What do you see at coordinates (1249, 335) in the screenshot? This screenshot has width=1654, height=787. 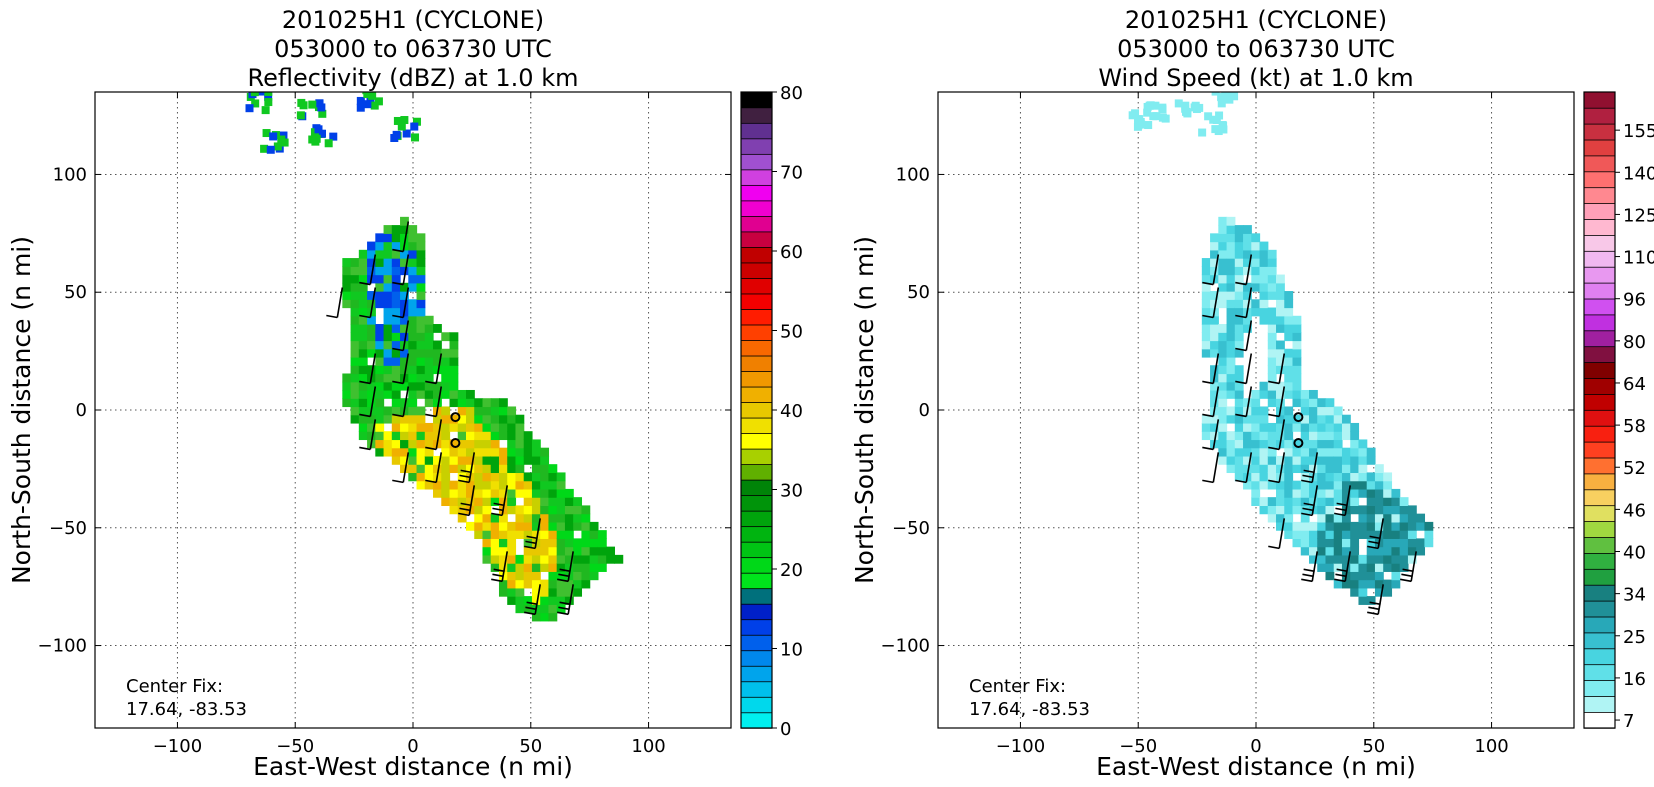 I see `wind-wind-barb` at bounding box center [1249, 335].